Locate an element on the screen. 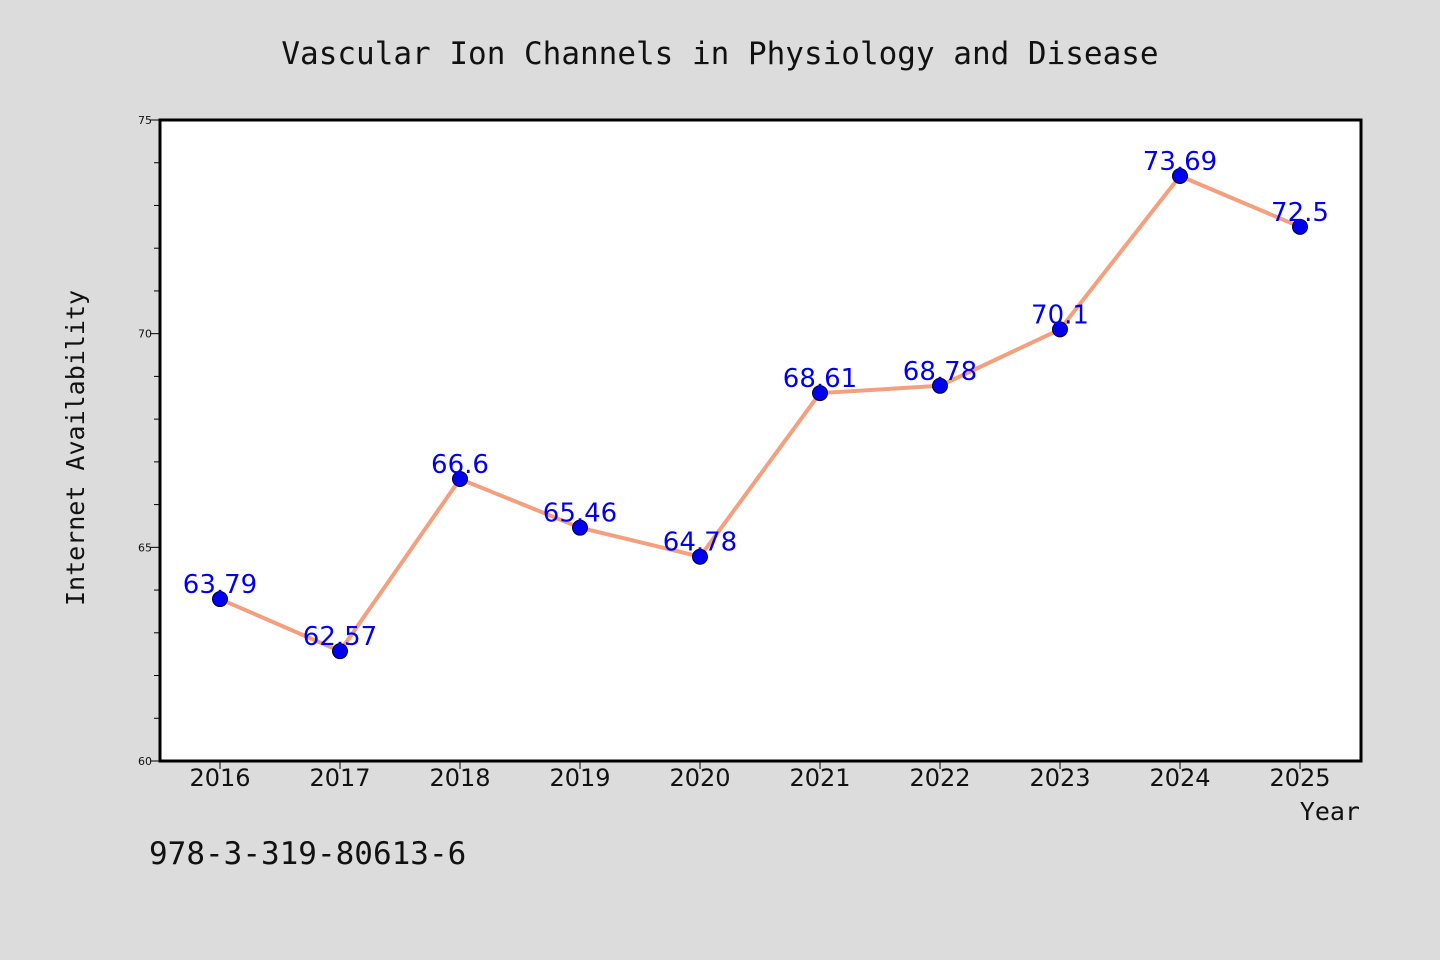 This screenshot has width=1440, height=960. y-tick-label: 65 is located at coordinates (145, 547).